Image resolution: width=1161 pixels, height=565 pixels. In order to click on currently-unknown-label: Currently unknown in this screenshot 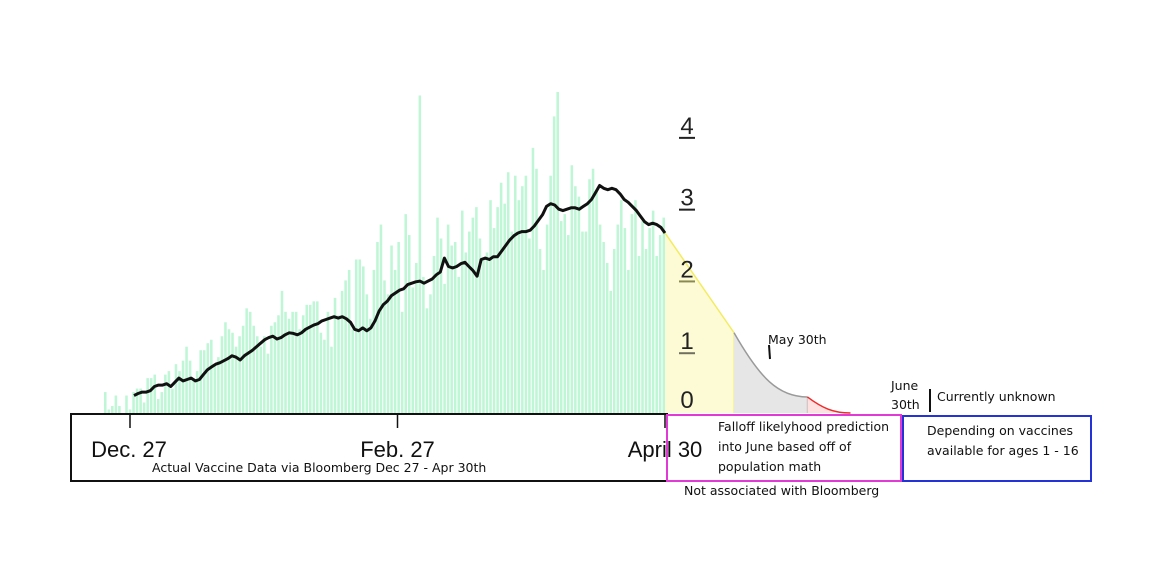, I will do `click(996, 396)`.